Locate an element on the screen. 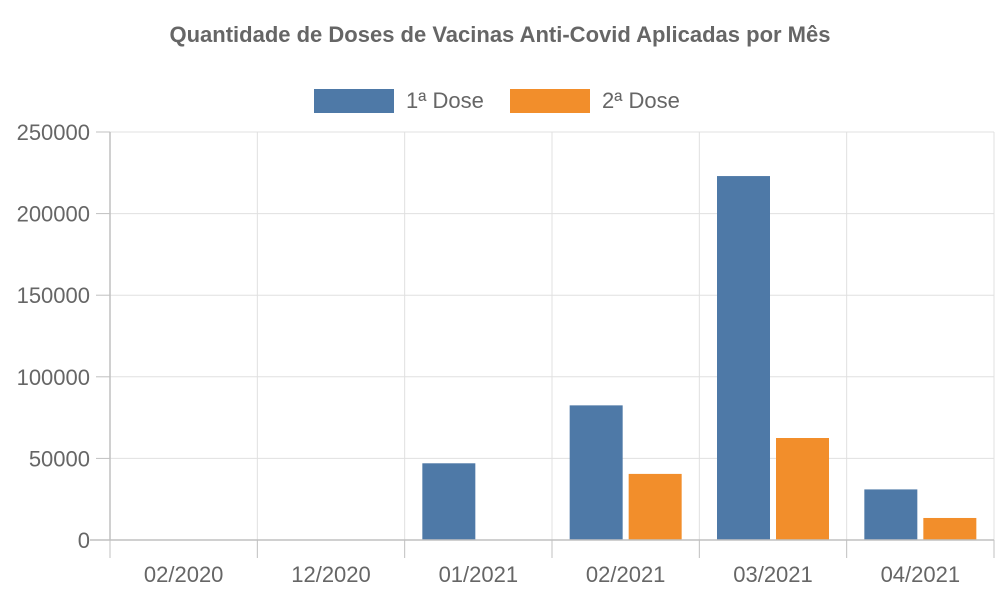  legend-label-series-2: 2ª Dose is located at coordinates (641, 100).